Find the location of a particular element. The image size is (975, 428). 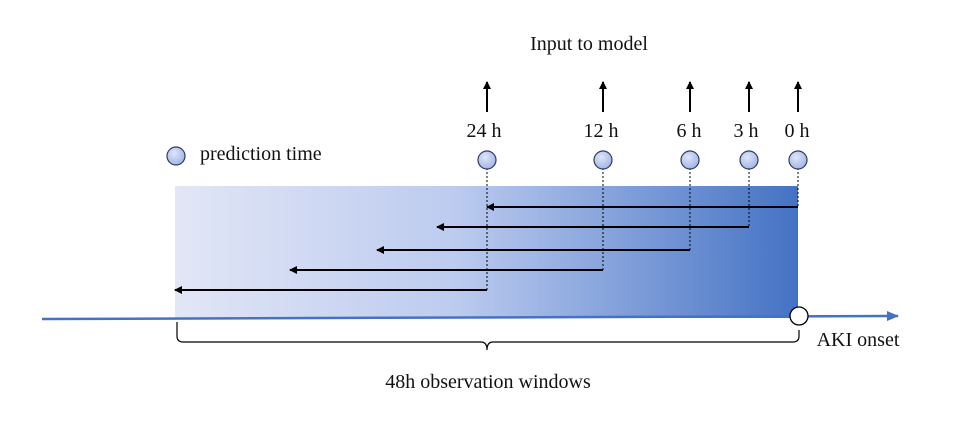

legend-label: prediction time is located at coordinates (261, 154).